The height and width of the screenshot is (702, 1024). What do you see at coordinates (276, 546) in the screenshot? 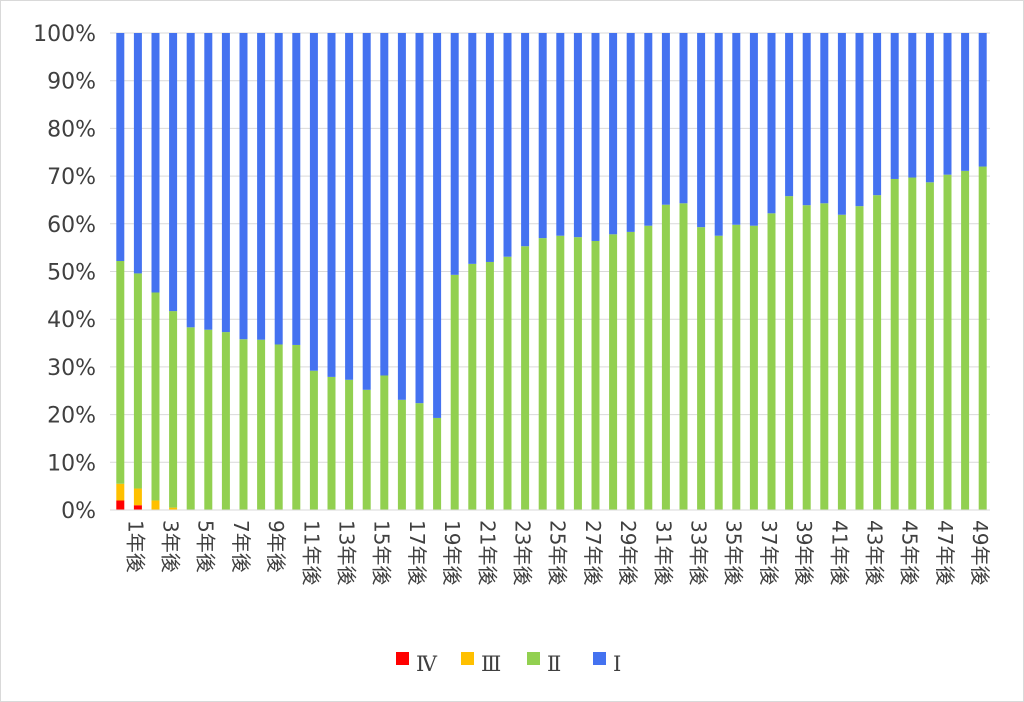
I see `x-tick-label: 9年後` at bounding box center [276, 546].